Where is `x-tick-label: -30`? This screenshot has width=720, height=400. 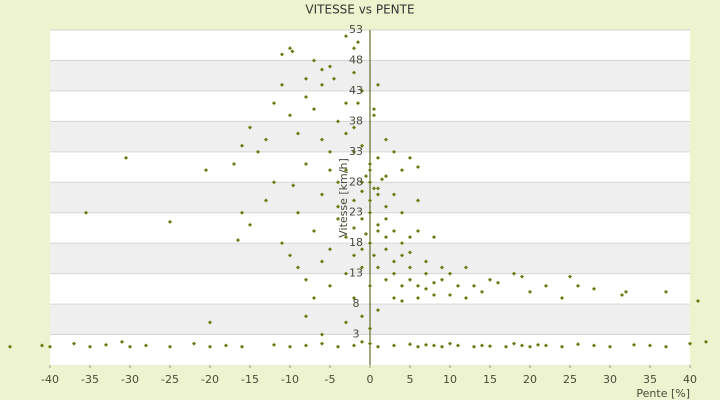 x-tick-label: -30 is located at coordinates (130, 379).